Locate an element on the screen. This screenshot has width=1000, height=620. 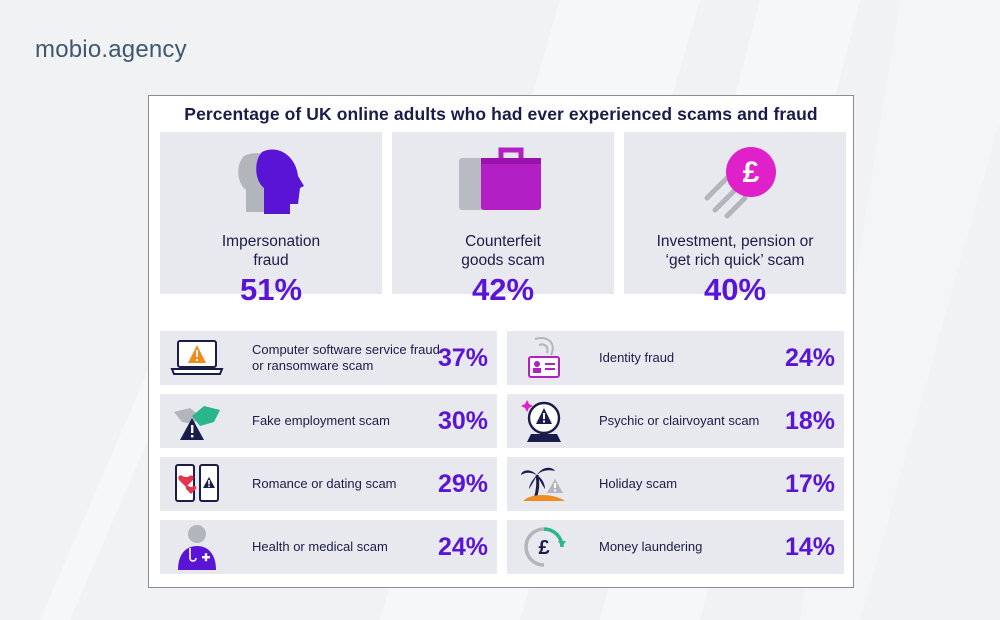
item-holiday-scam: Holiday scam 17% is located at coordinates (675, 484).